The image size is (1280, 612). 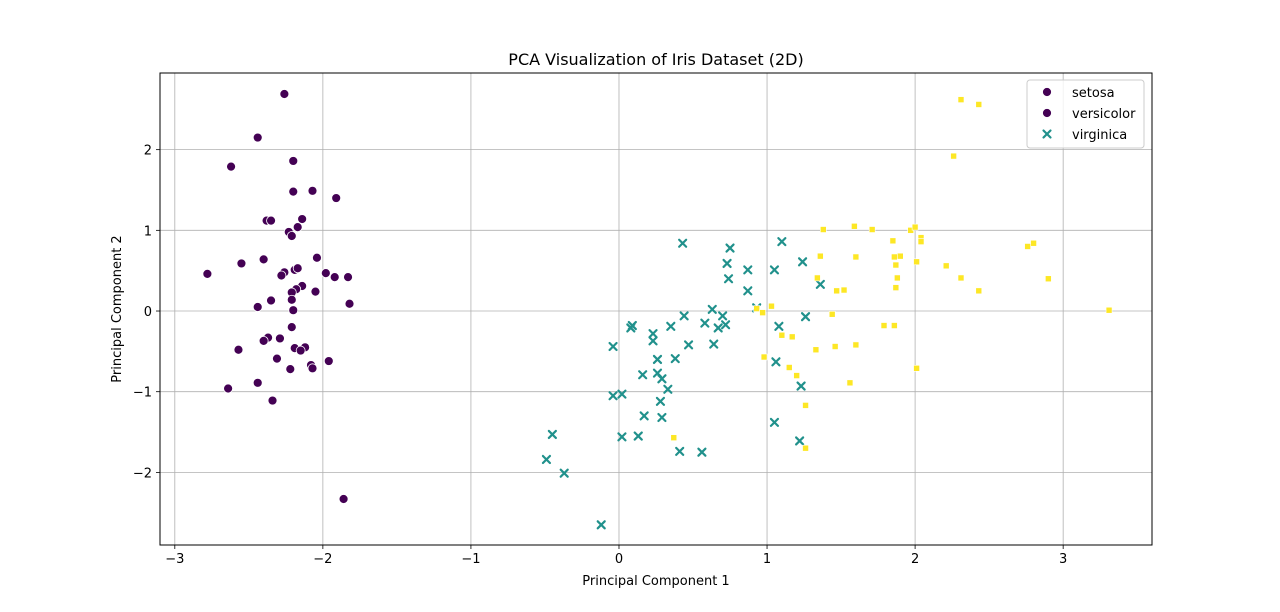 What do you see at coordinates (470, 559) in the screenshot?
I see `x-tick-label: −1` at bounding box center [470, 559].